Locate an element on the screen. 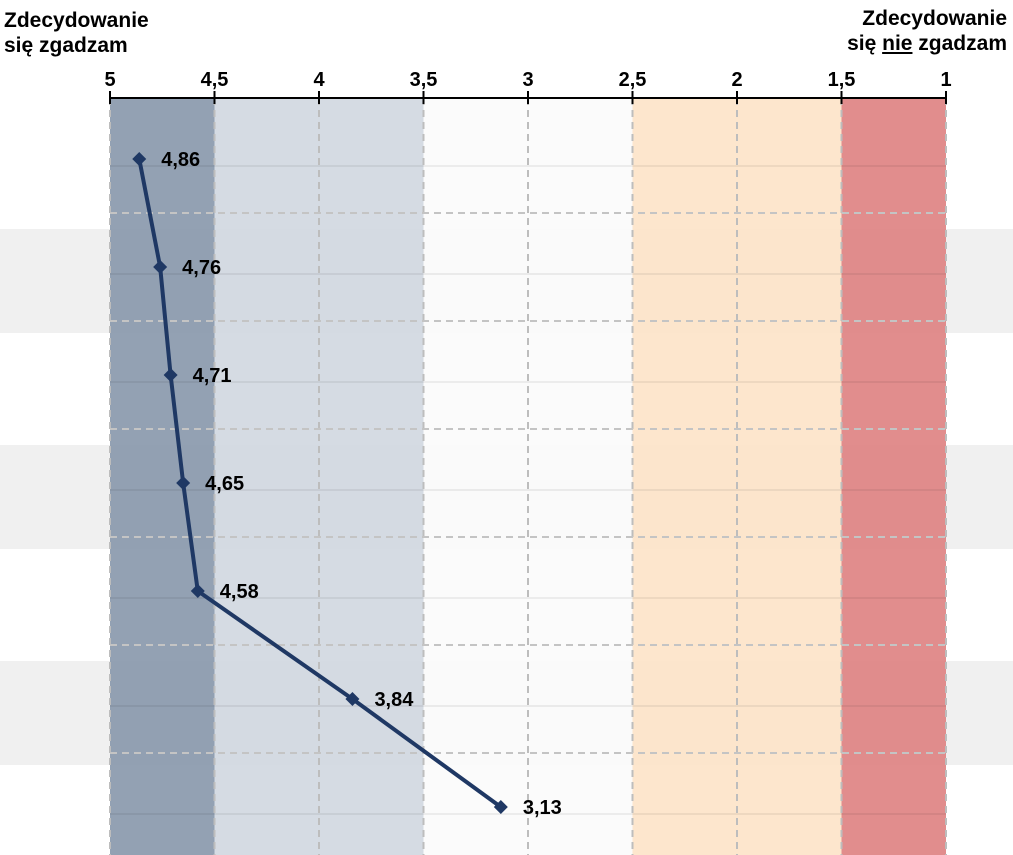 The width and height of the screenshot is (1013, 855). data-label: 4,58 is located at coordinates (239, 592).